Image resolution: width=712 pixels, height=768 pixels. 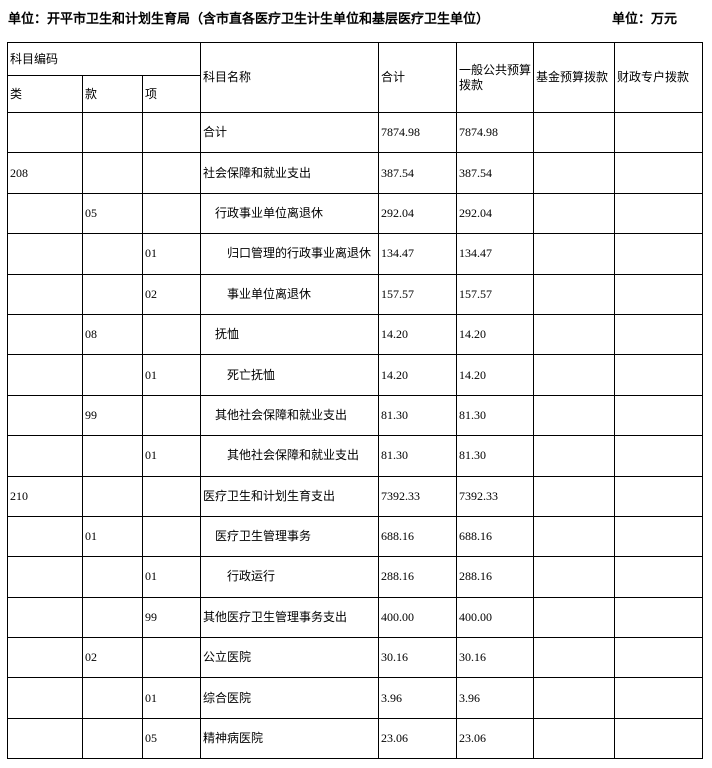 I want to click on cell-total: 7874.98, so click(x=418, y=132).